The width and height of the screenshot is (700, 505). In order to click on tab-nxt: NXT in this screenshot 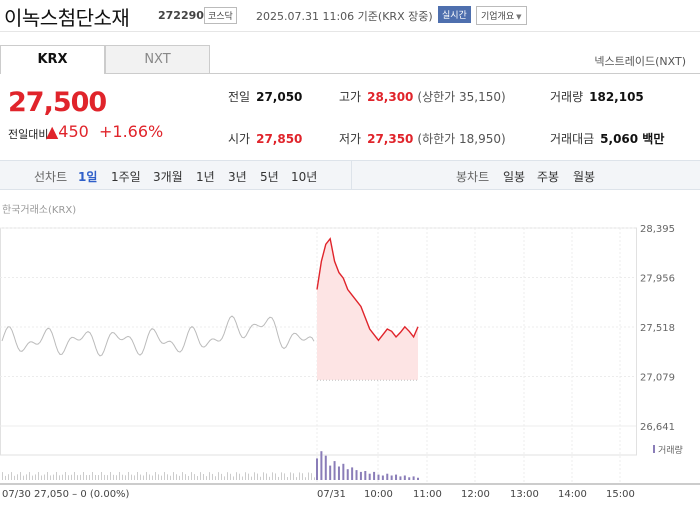, I will do `click(157, 59)`.